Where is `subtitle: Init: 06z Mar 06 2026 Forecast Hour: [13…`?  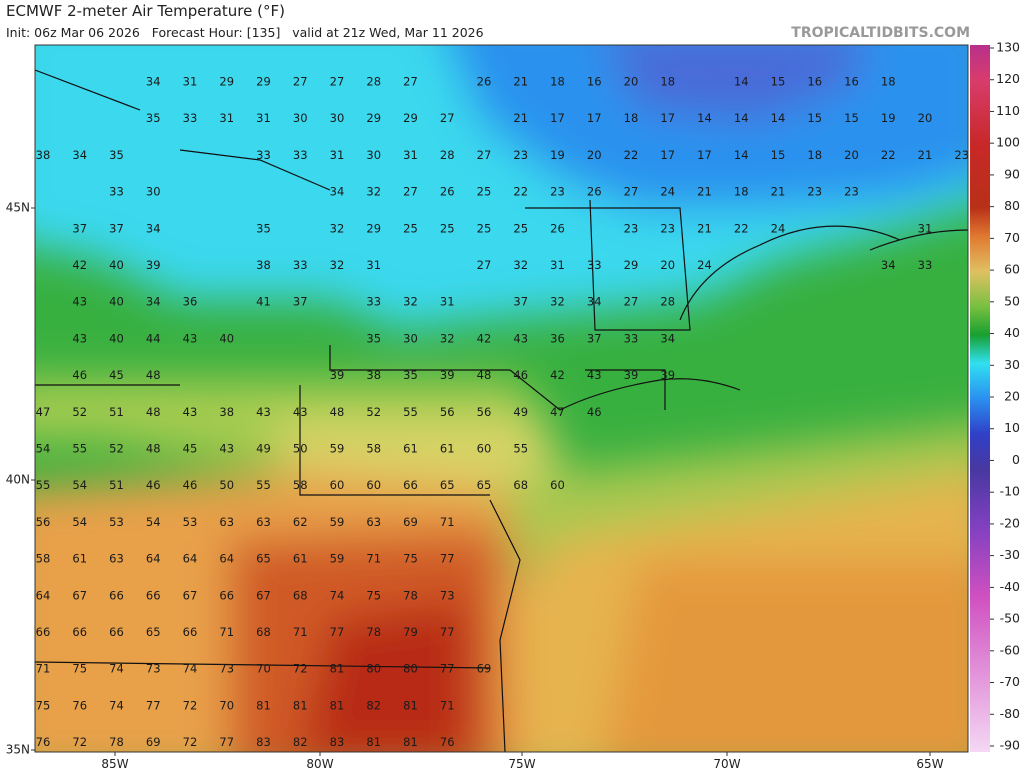 subtitle: Init: 06z Mar 06 2026 Forecast Hour: [13… is located at coordinates (245, 32).